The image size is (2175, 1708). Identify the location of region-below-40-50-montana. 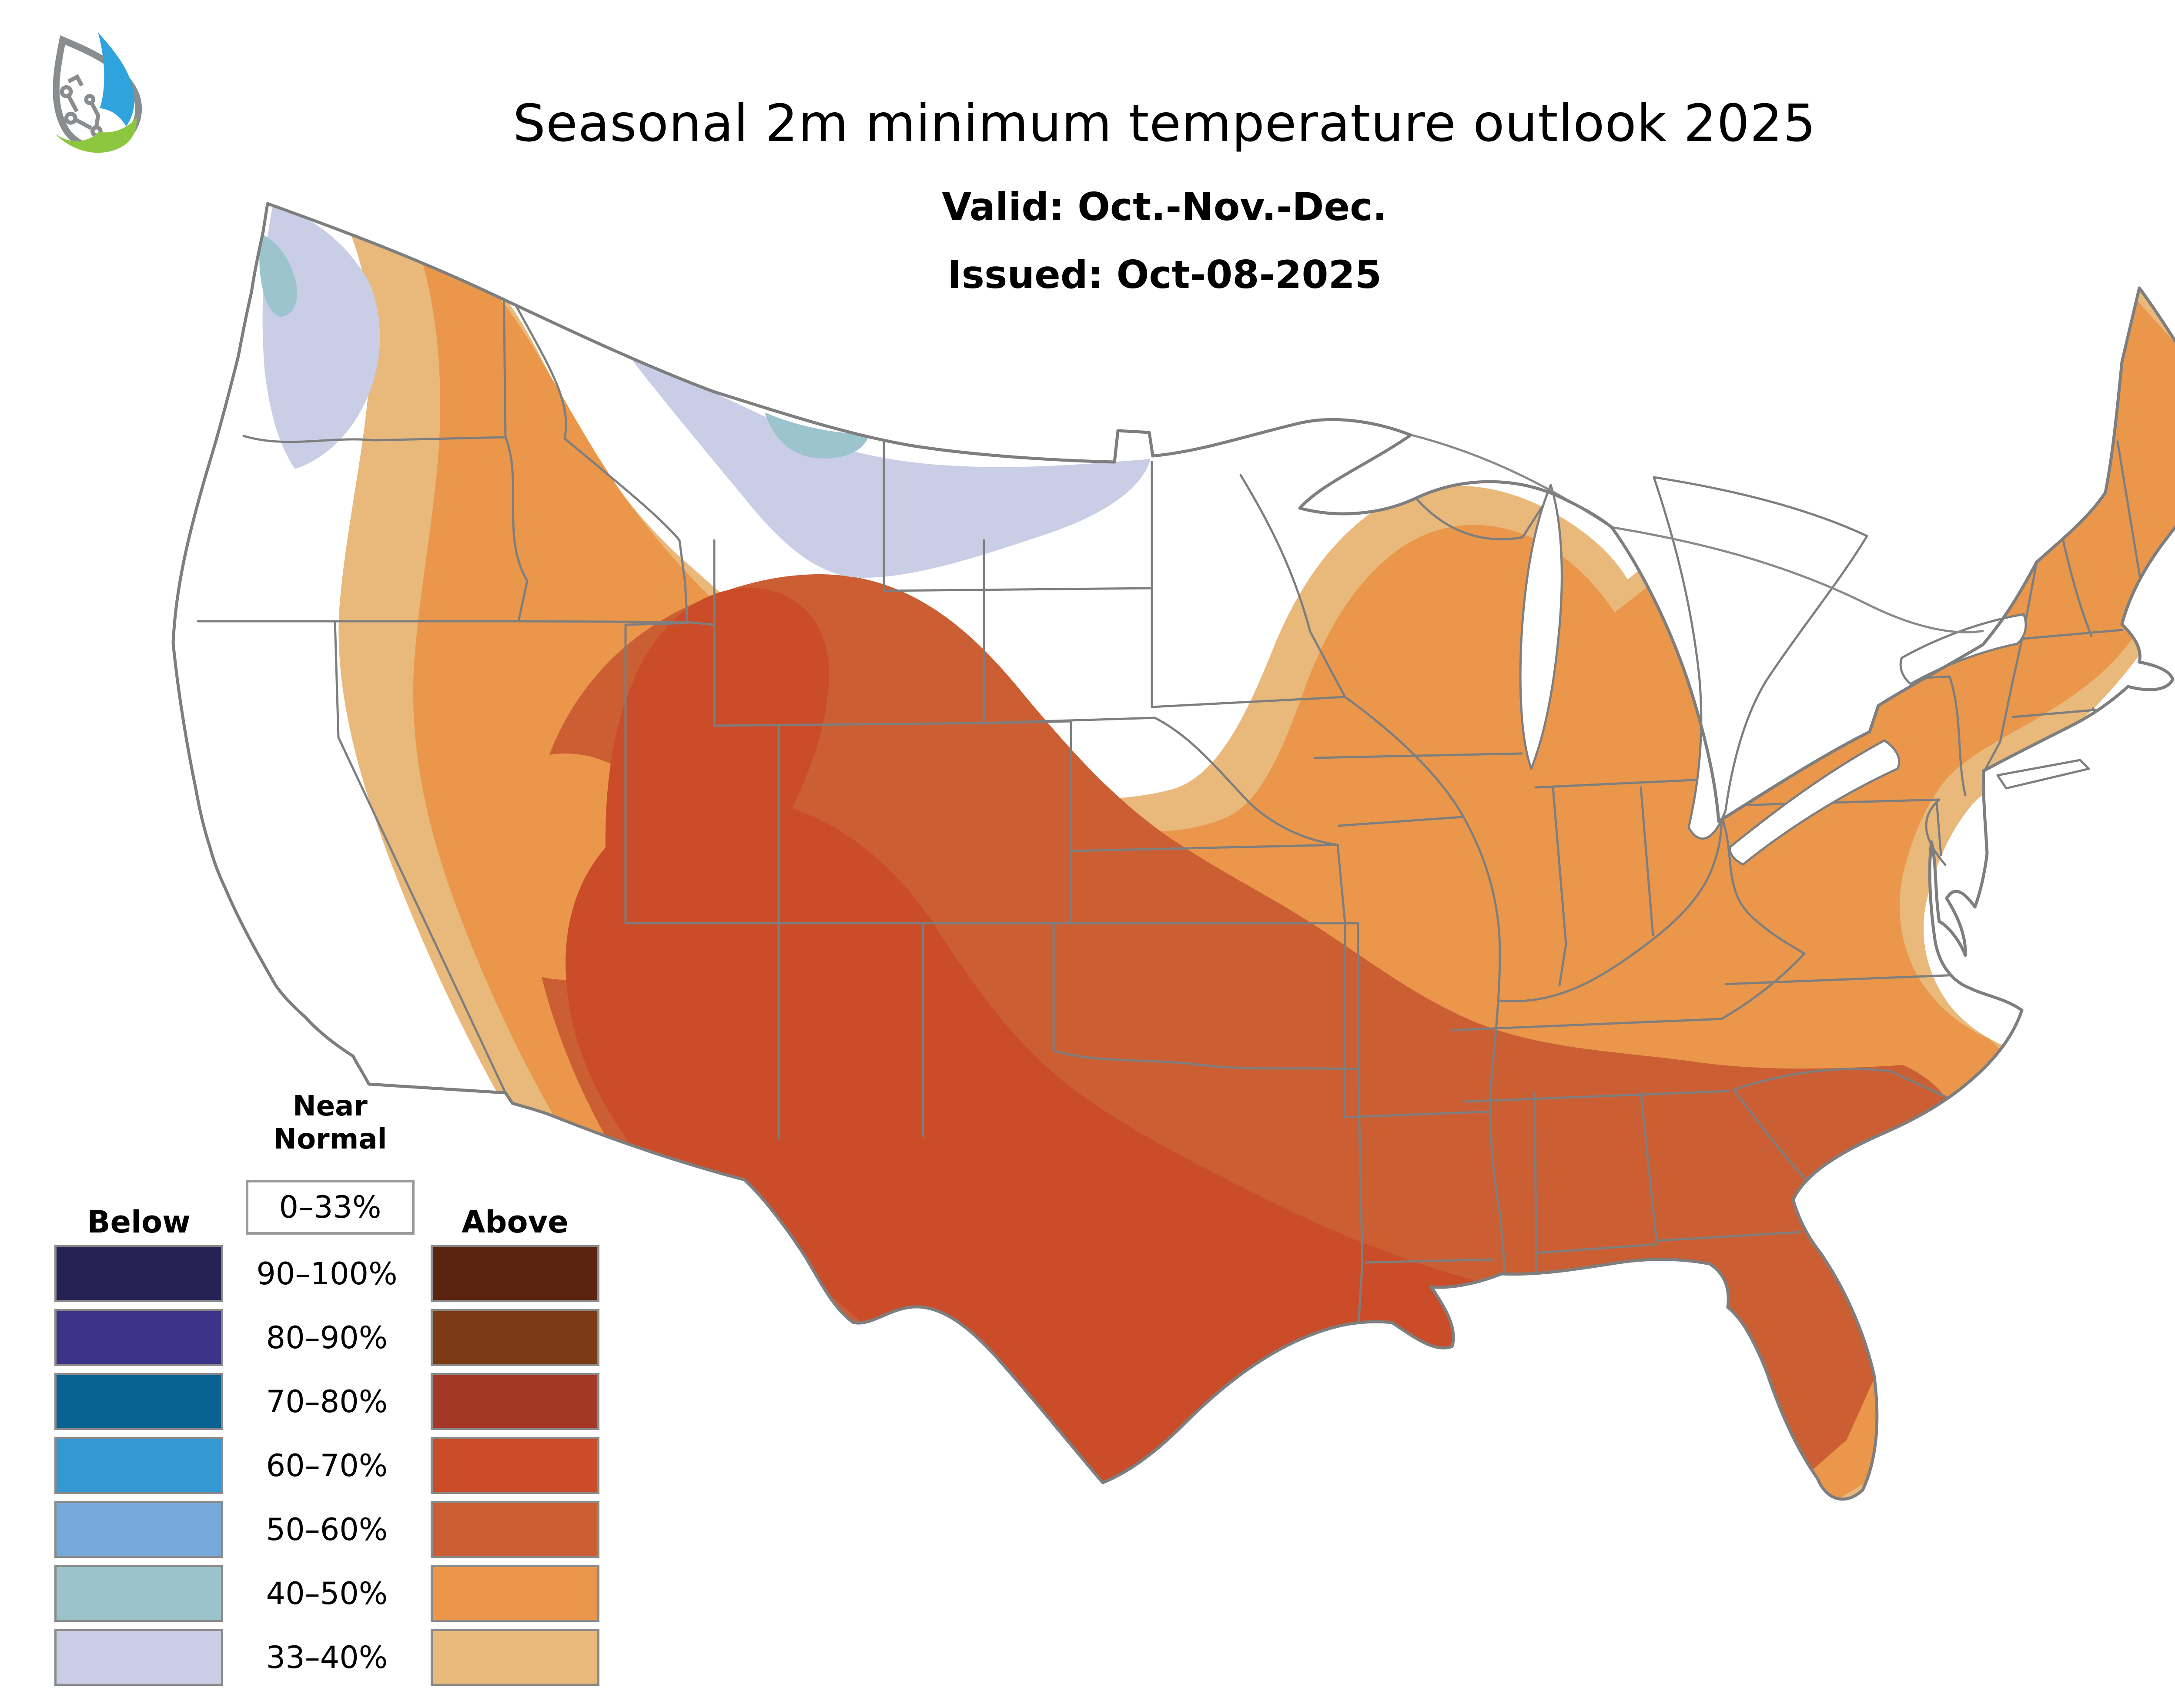
(817, 436).